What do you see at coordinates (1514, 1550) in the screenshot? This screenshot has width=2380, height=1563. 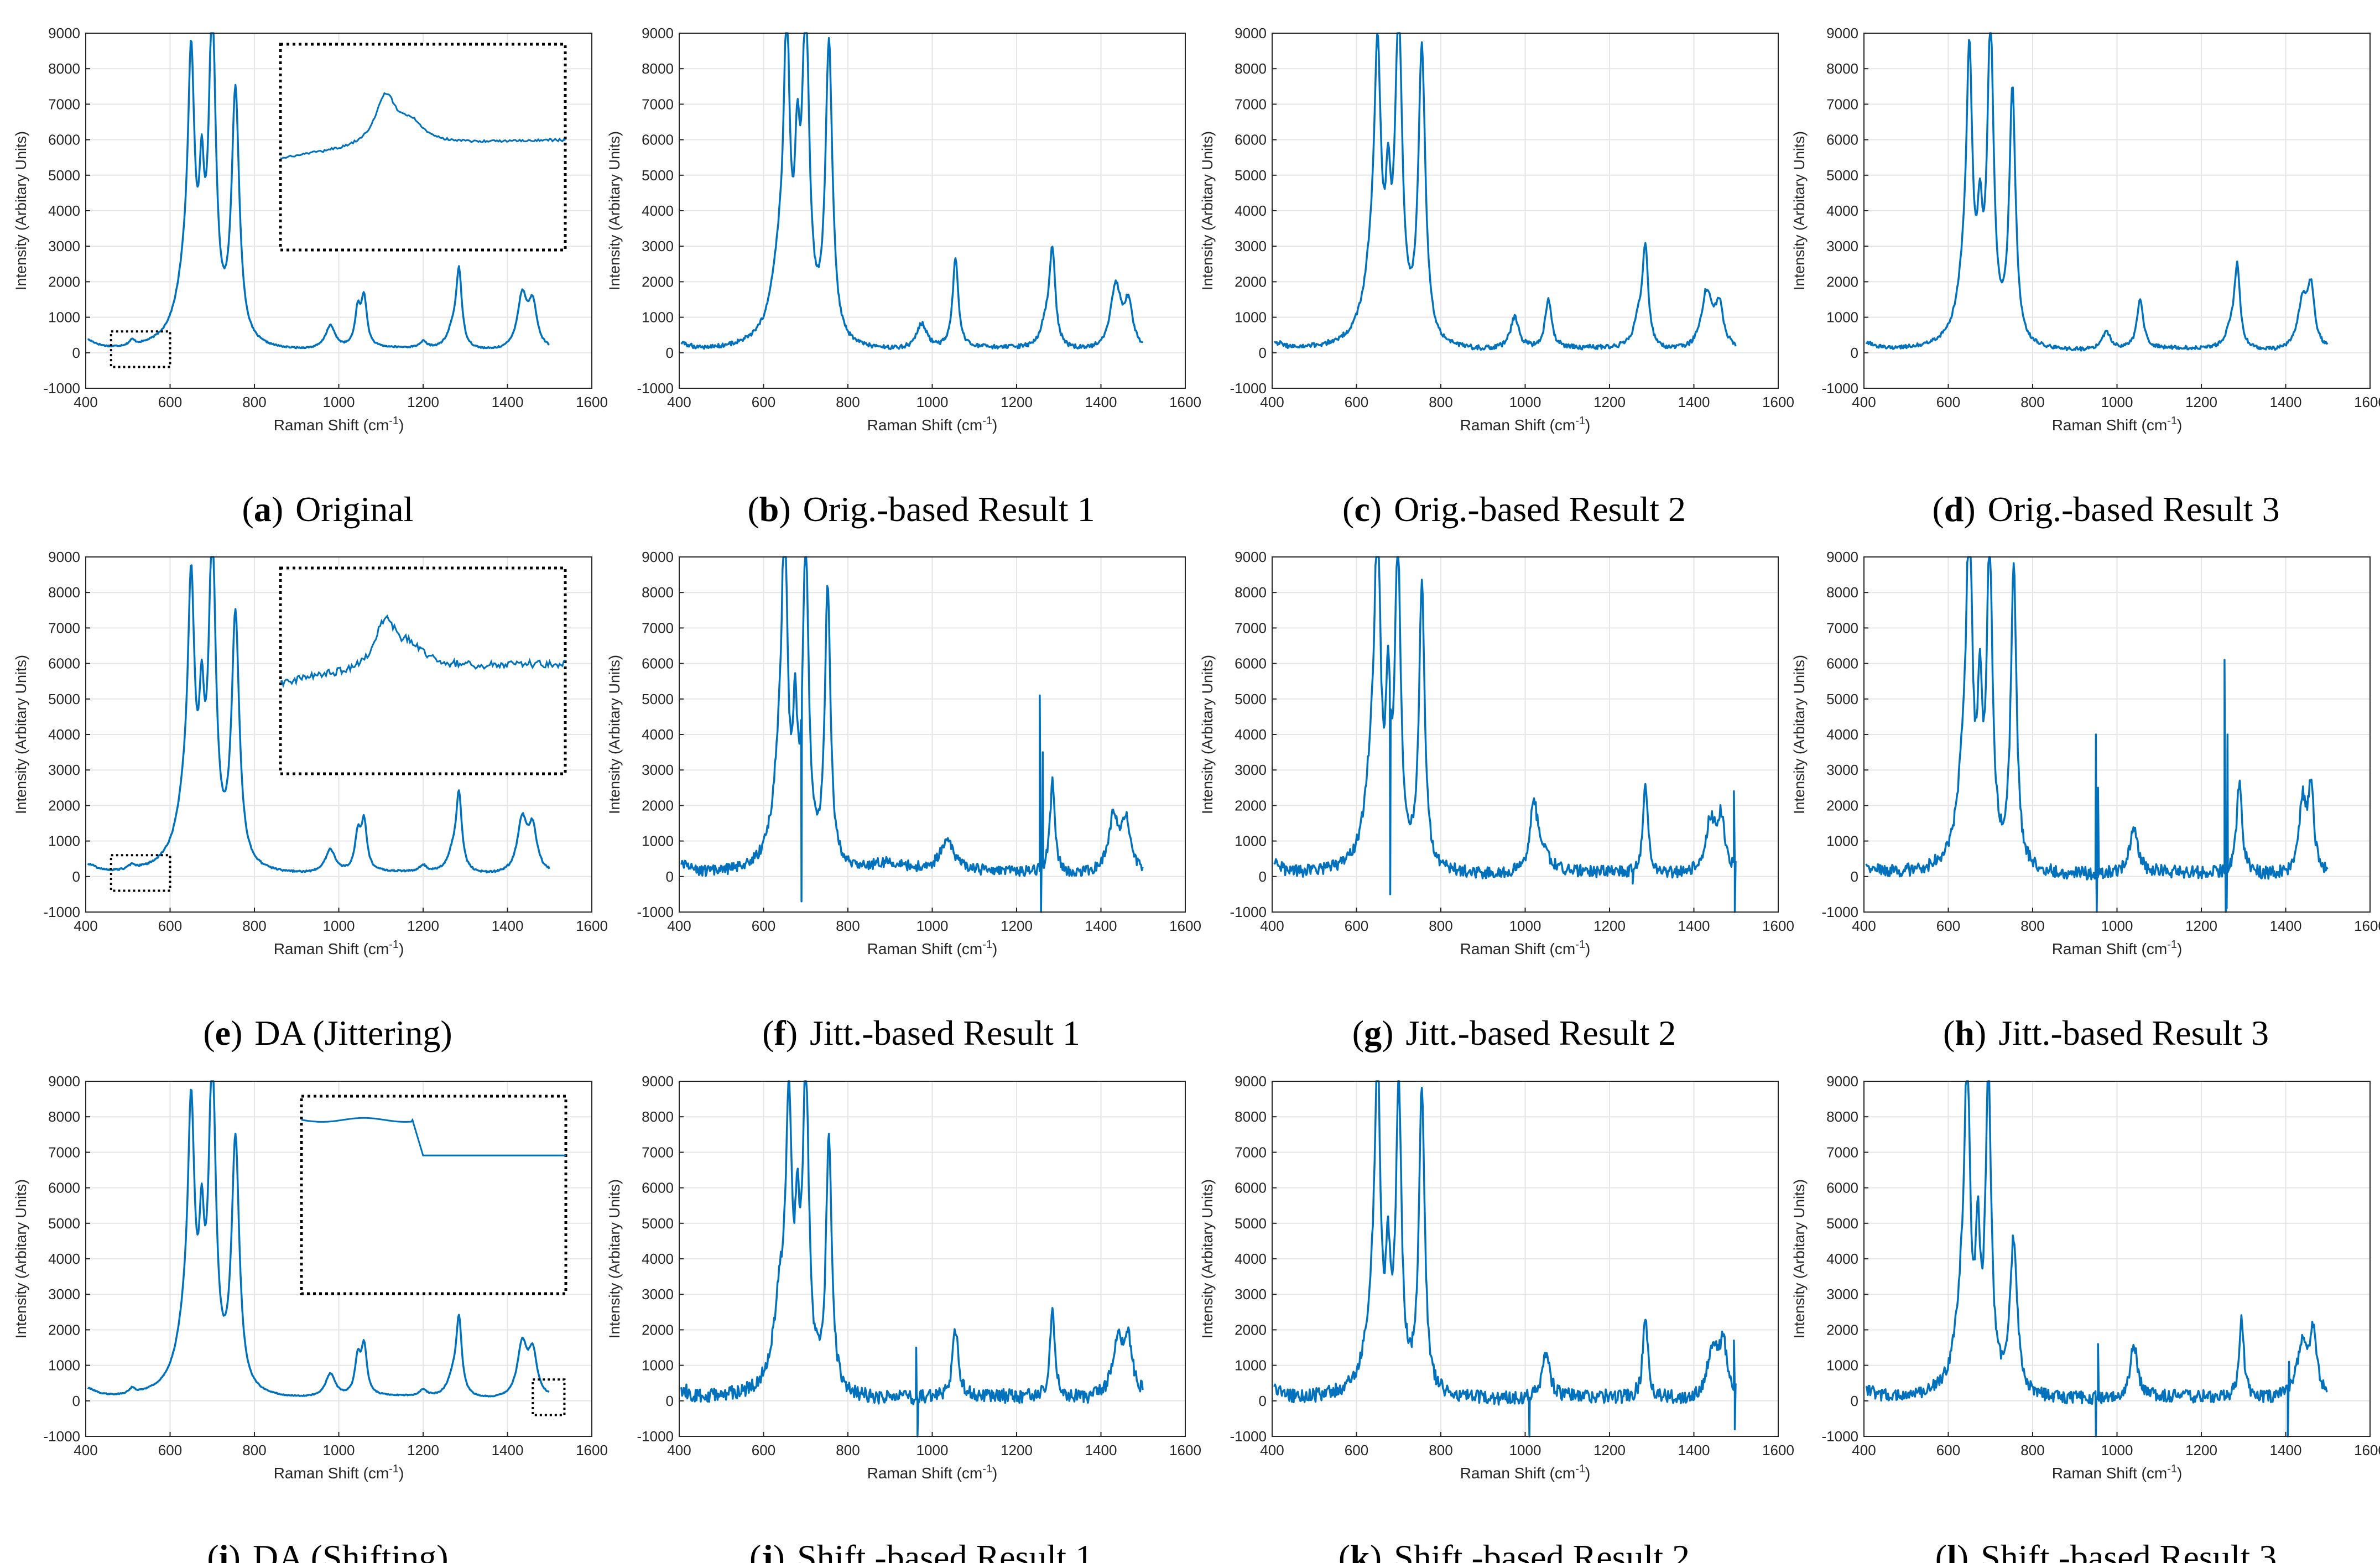 I see `panel-caption: (k) Shift.-based Result 2` at bounding box center [1514, 1550].